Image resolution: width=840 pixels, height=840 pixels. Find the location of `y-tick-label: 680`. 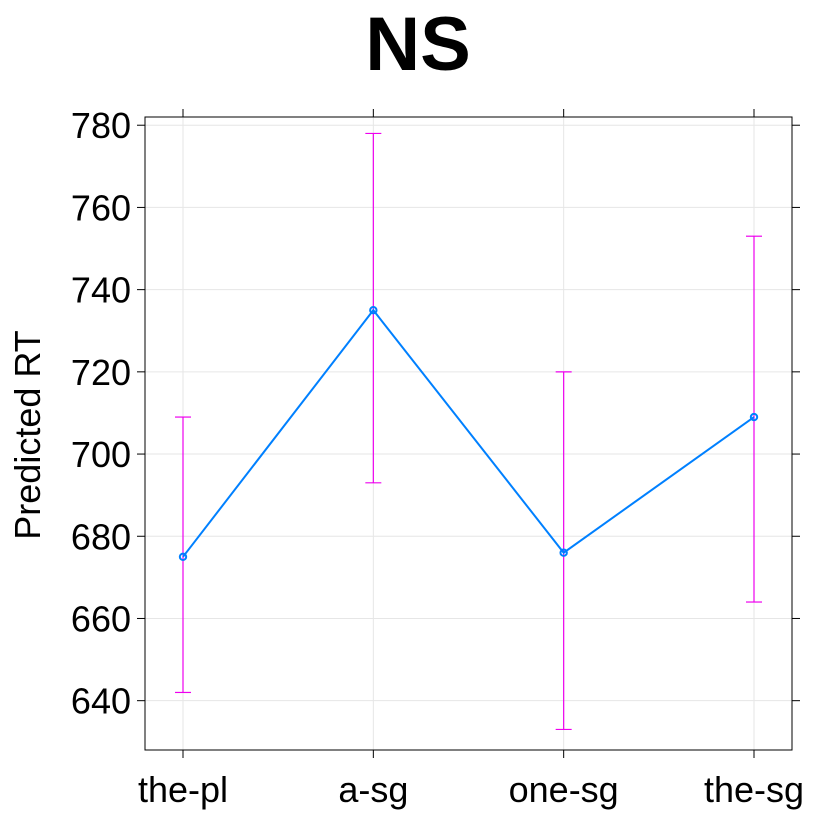

y-tick-label: 680 is located at coordinates (101, 536).